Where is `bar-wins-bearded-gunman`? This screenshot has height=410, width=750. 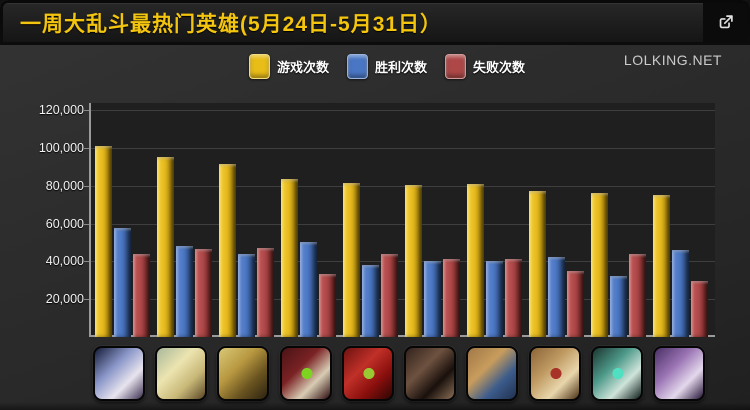 bar-wins-bearded-gunman is located at coordinates (432, 299).